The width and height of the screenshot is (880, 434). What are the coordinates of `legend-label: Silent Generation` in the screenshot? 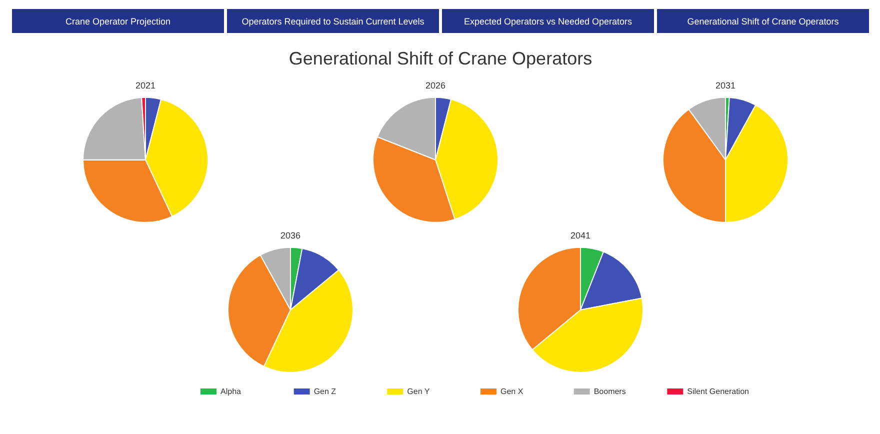 It's located at (718, 391).